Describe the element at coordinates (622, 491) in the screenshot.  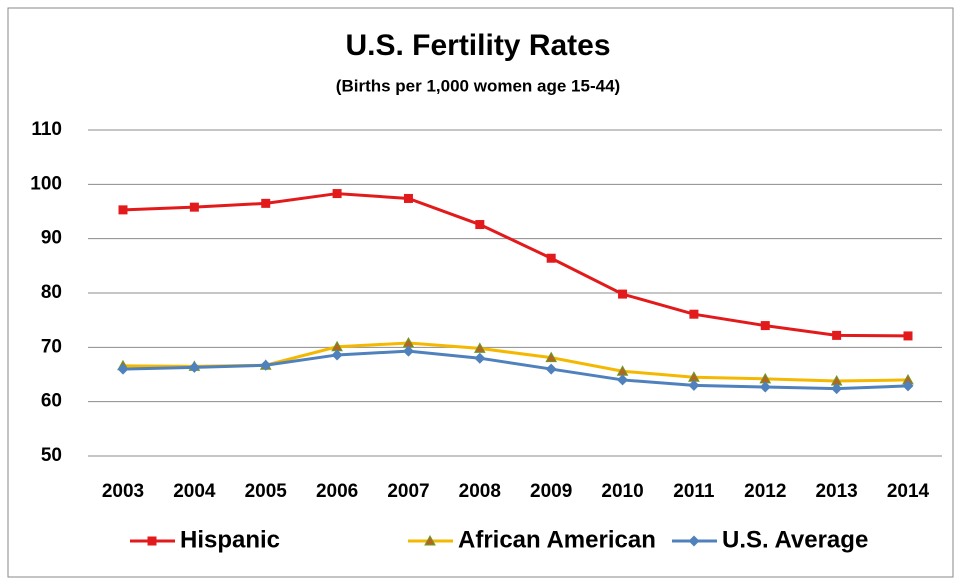
I see `x-tick-label: 2010` at that location.